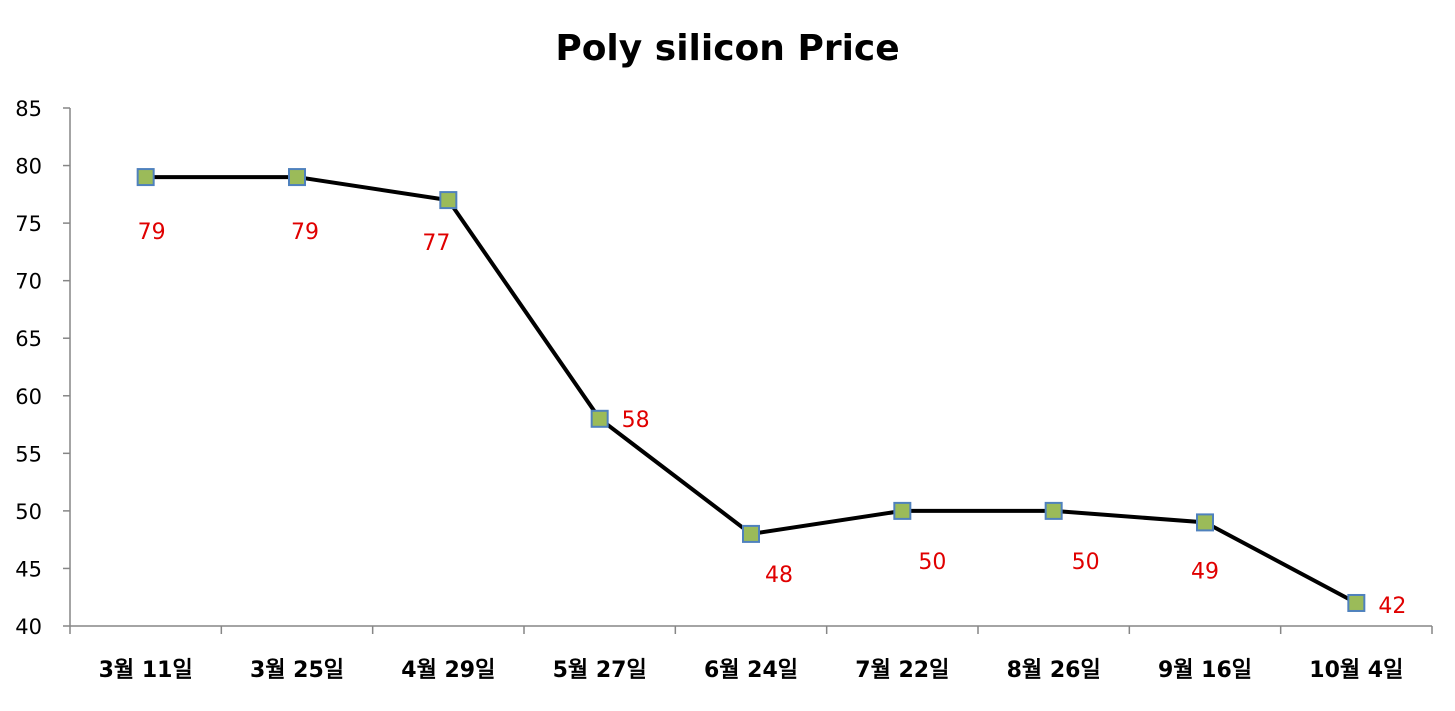 This screenshot has height=711, width=1455. What do you see at coordinates (28, 512) in the screenshot?
I see `y-tick-label: 50` at bounding box center [28, 512].